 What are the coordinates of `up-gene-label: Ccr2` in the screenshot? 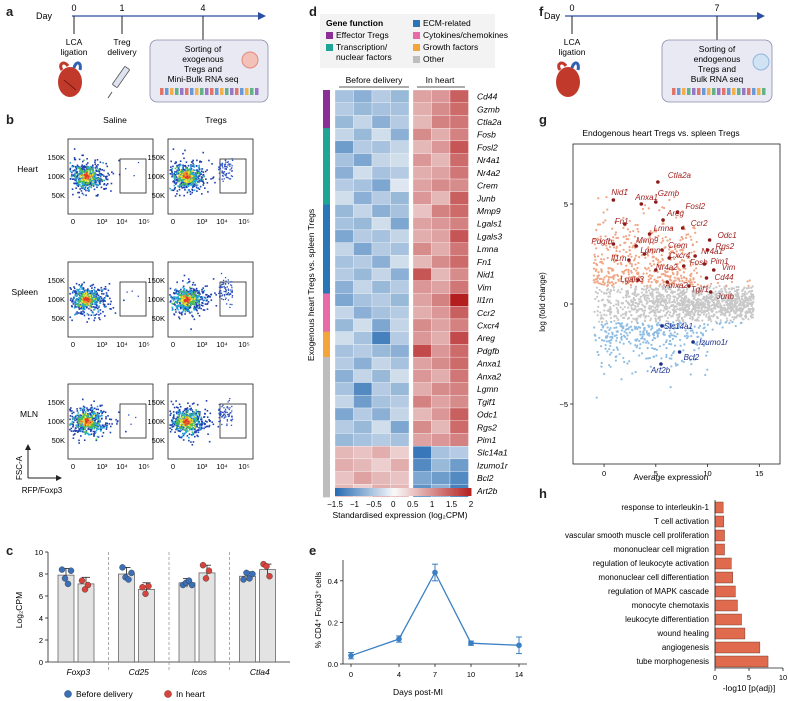 It's located at (699, 223).